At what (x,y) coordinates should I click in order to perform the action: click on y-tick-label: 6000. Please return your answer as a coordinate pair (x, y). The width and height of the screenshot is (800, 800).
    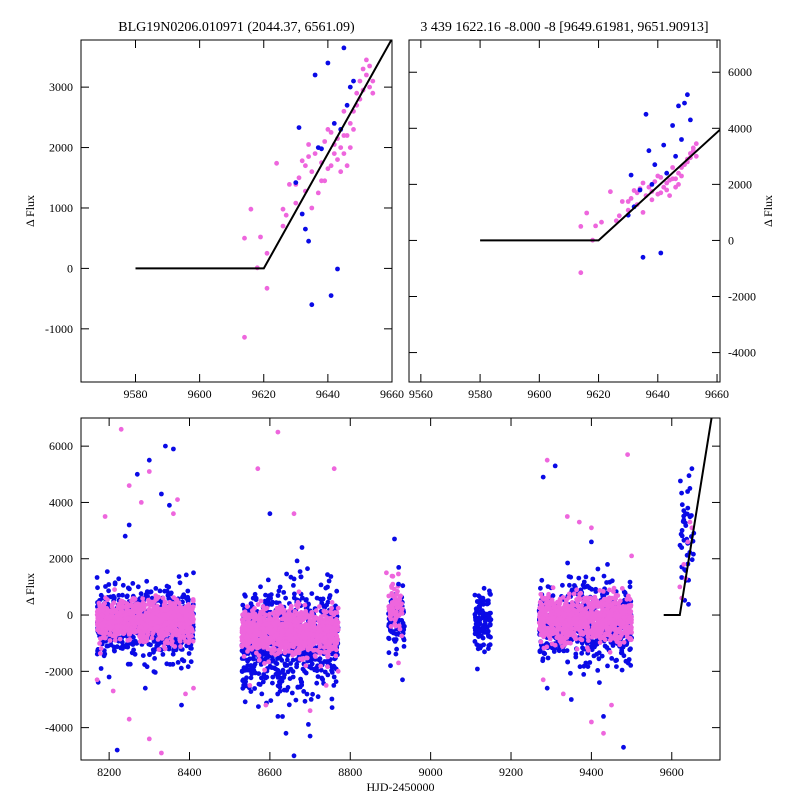
    Looking at the image, I should click on (740, 72).